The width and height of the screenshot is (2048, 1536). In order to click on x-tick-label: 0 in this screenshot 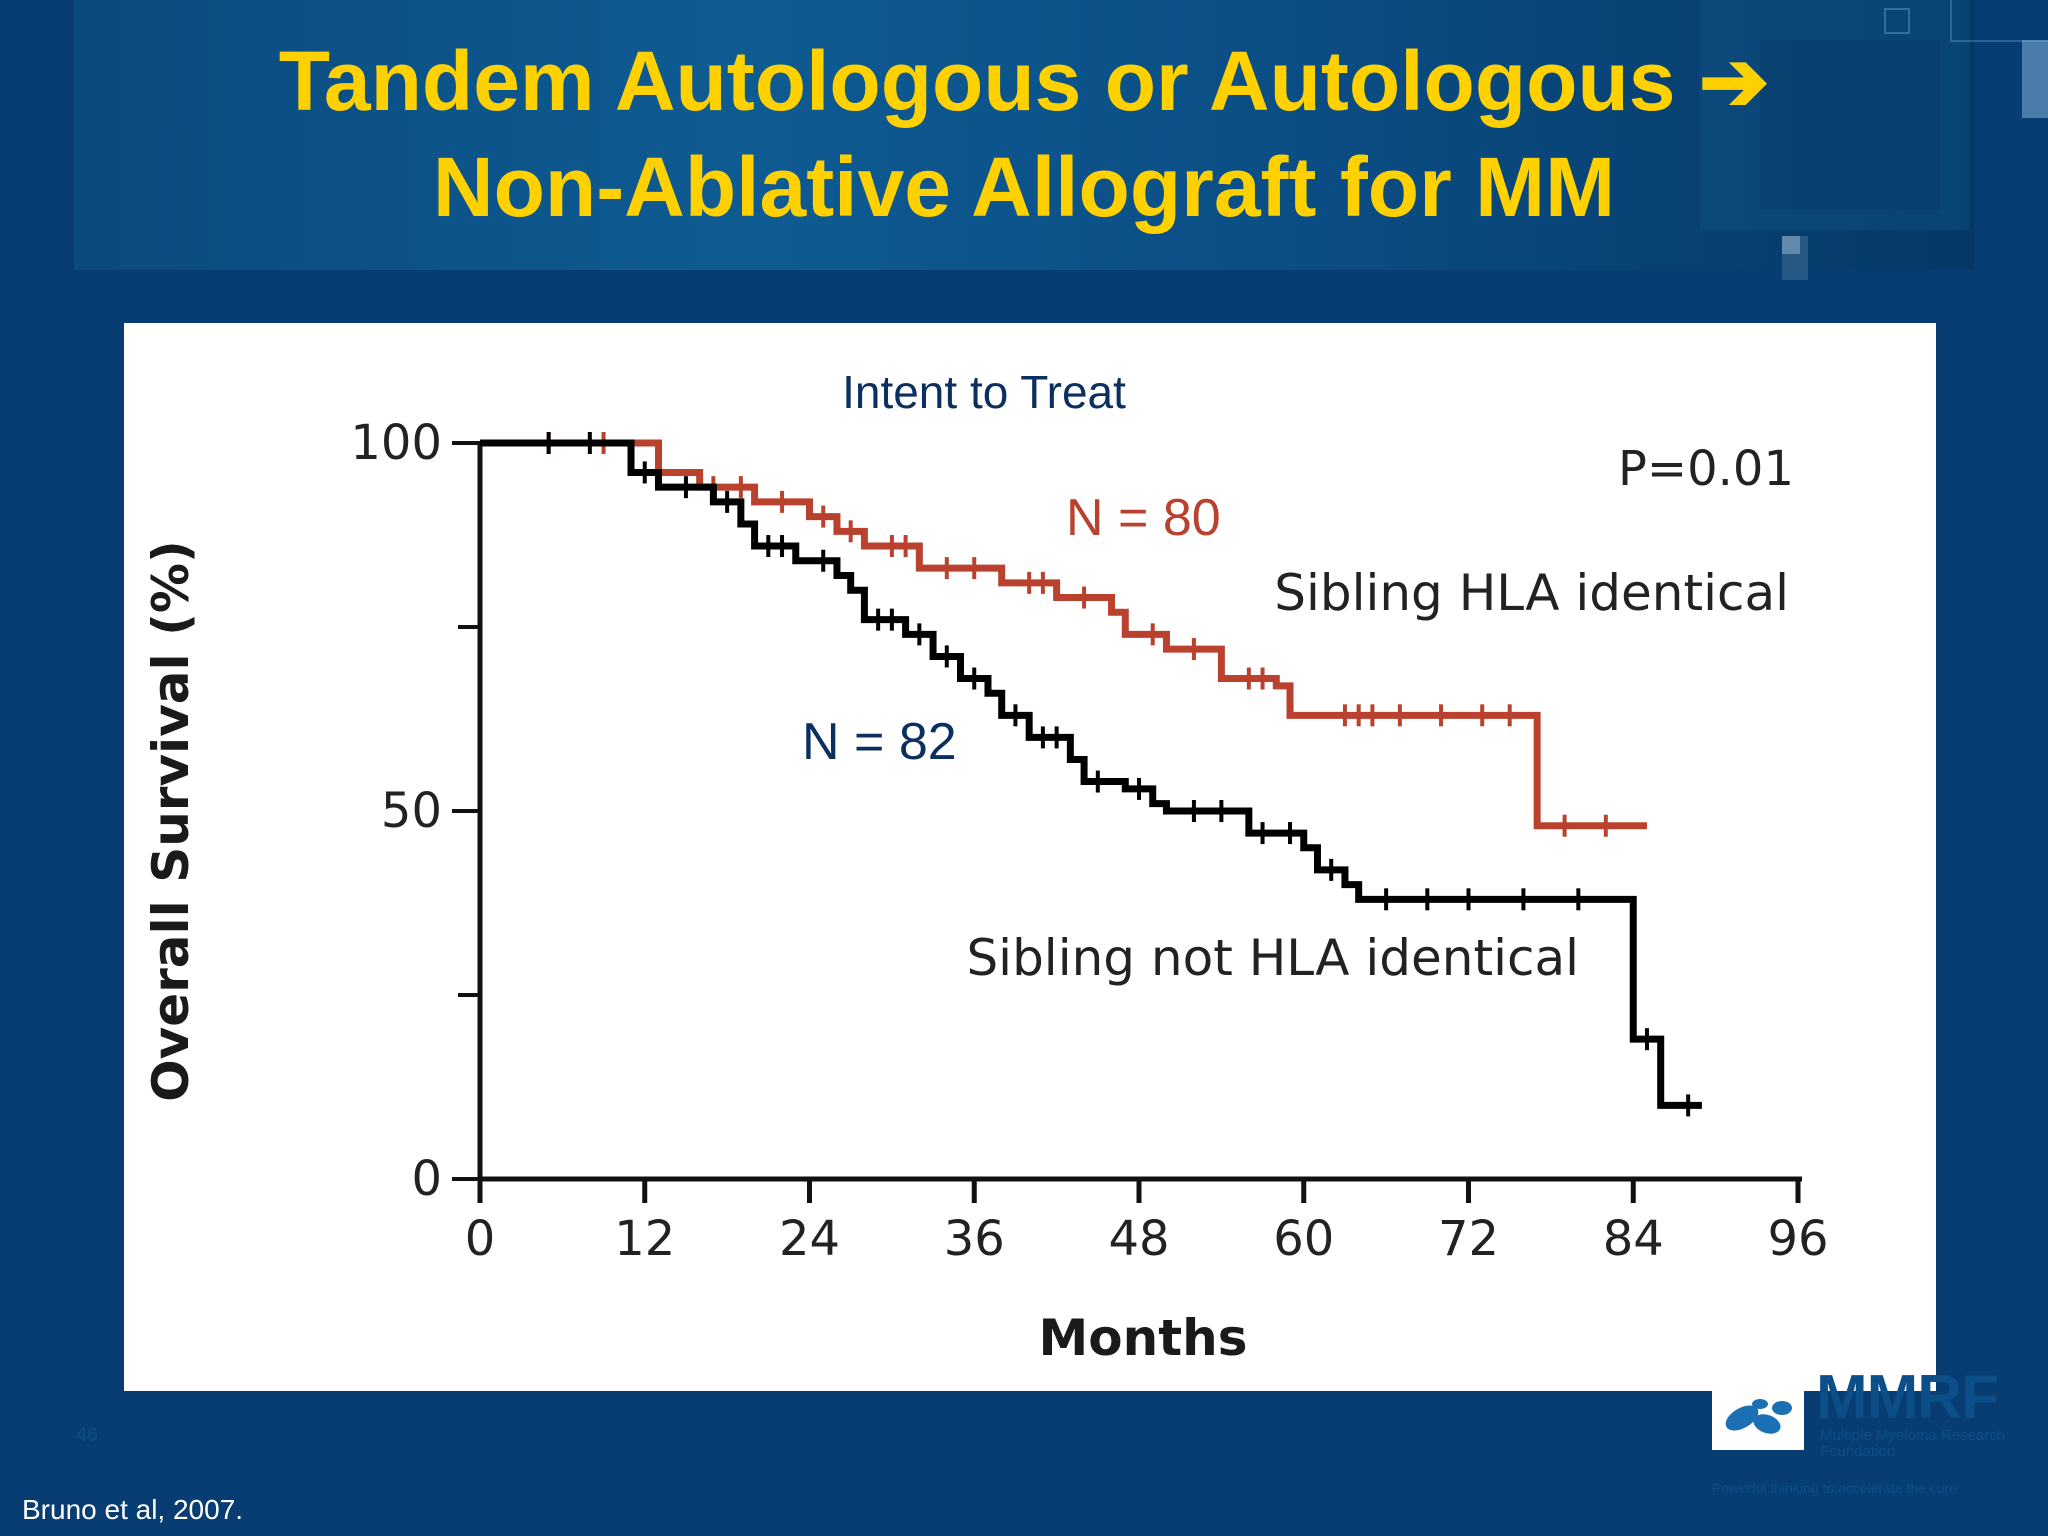, I will do `click(480, 1239)`.